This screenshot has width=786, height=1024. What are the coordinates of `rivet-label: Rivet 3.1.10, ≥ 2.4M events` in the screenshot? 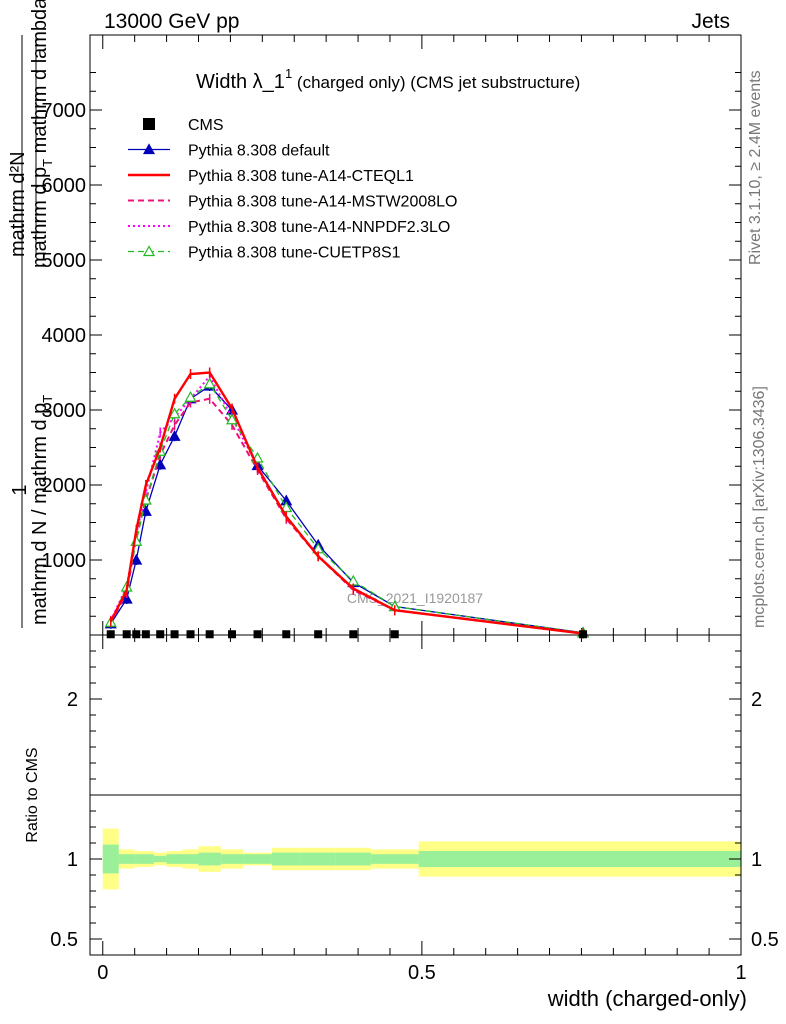 It's located at (755, 167).